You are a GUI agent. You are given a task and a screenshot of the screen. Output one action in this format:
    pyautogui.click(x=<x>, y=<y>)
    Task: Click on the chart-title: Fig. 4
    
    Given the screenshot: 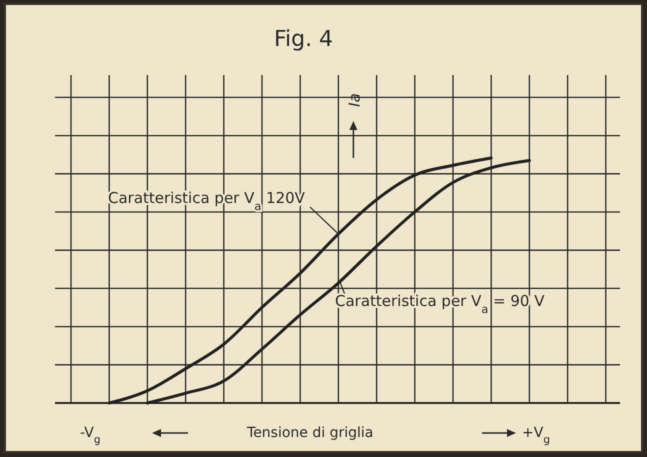 What is the action you would take?
    pyautogui.click(x=304, y=39)
    